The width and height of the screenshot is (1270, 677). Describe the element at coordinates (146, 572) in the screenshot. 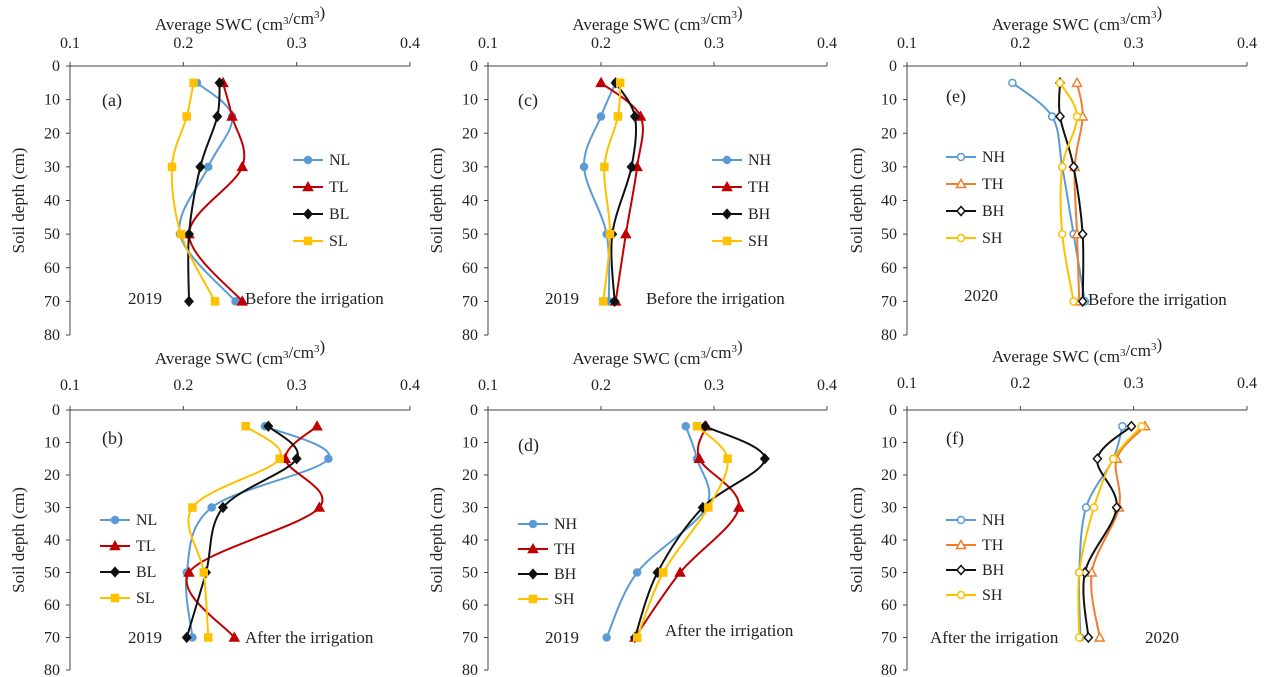

I see `legend-label-bl: BL` at that location.